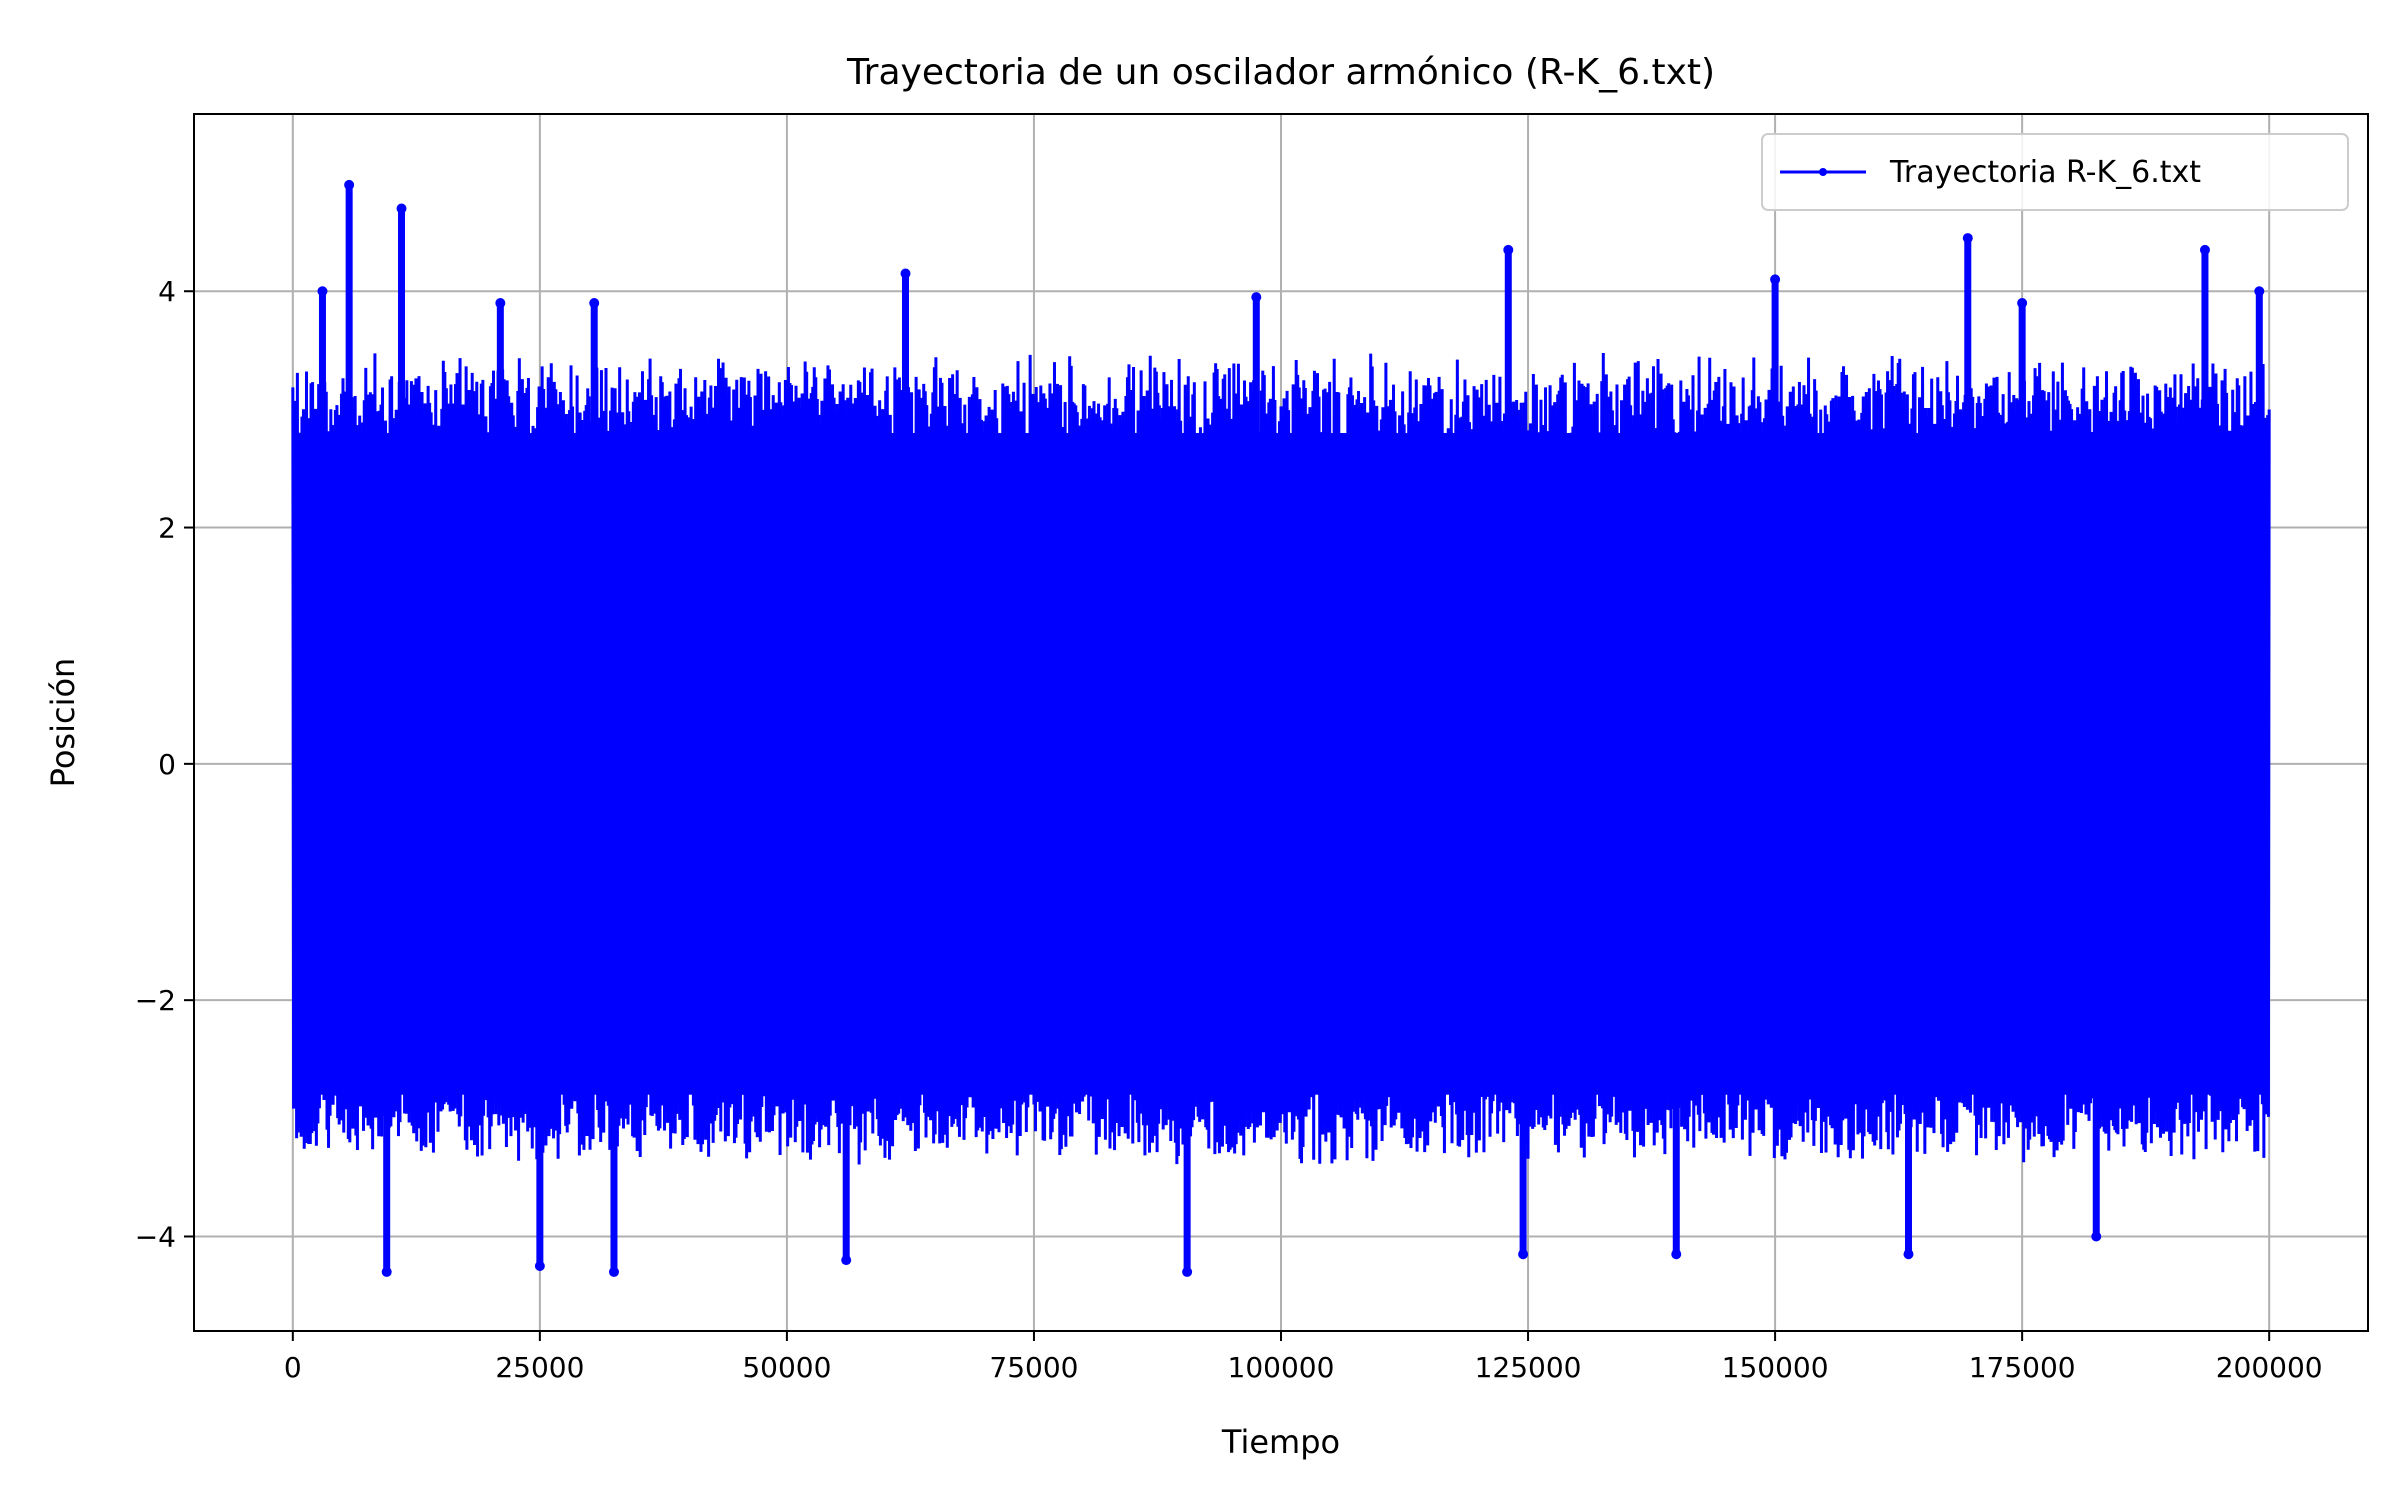 The image size is (2400, 1500). What do you see at coordinates (1033, 1367) in the screenshot?
I see `x-tick-label: 75000` at bounding box center [1033, 1367].